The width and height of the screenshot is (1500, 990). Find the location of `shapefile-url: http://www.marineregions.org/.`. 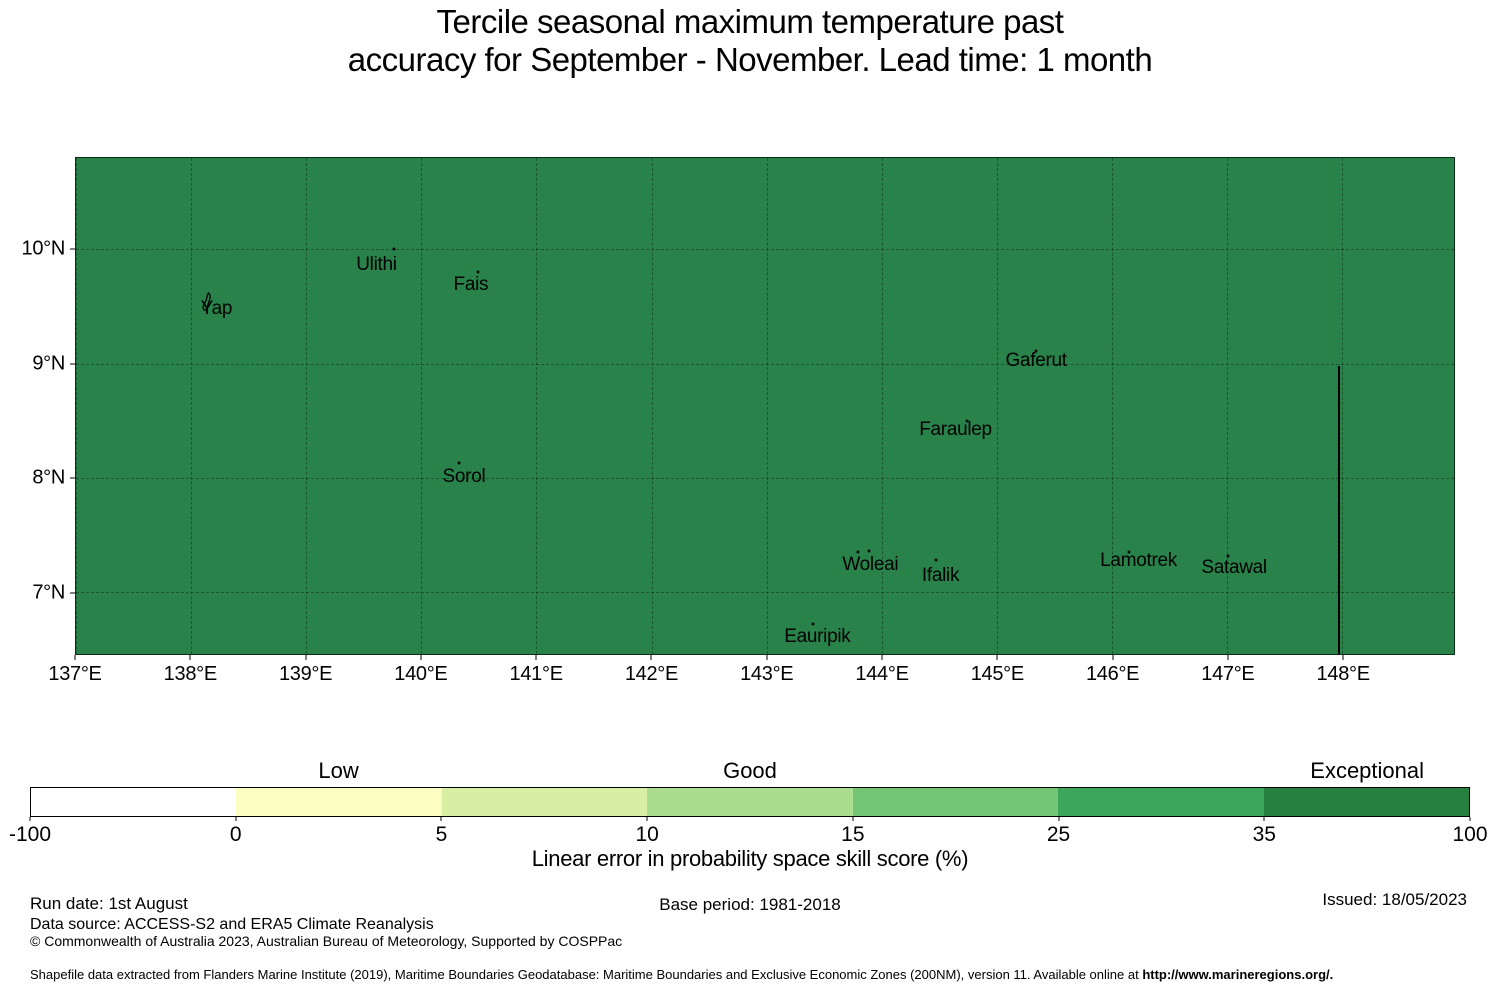

shapefile-url: http://www.marineregions.org/. is located at coordinates (1238, 974).